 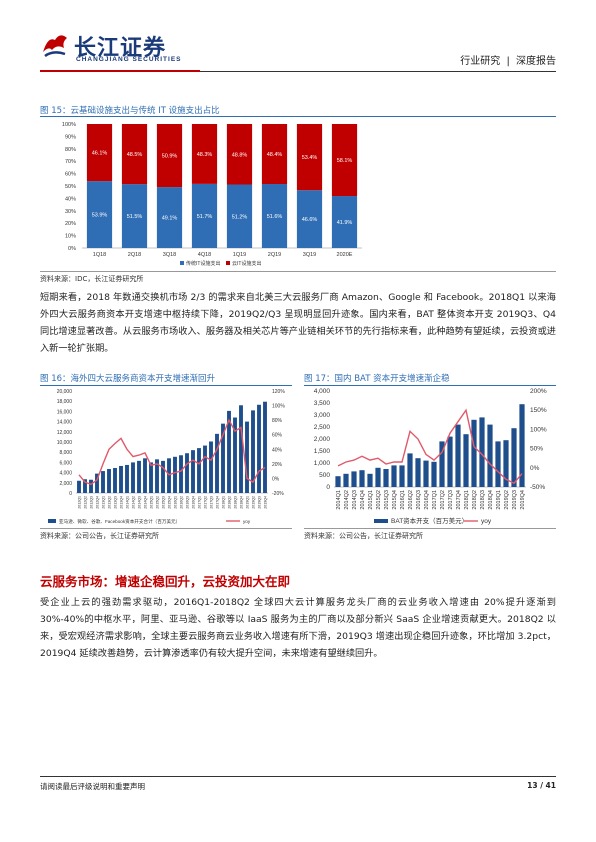 What do you see at coordinates (235, 502) in the screenshot?
I see `x-tick-label: 2018Q3` at bounding box center [235, 502].